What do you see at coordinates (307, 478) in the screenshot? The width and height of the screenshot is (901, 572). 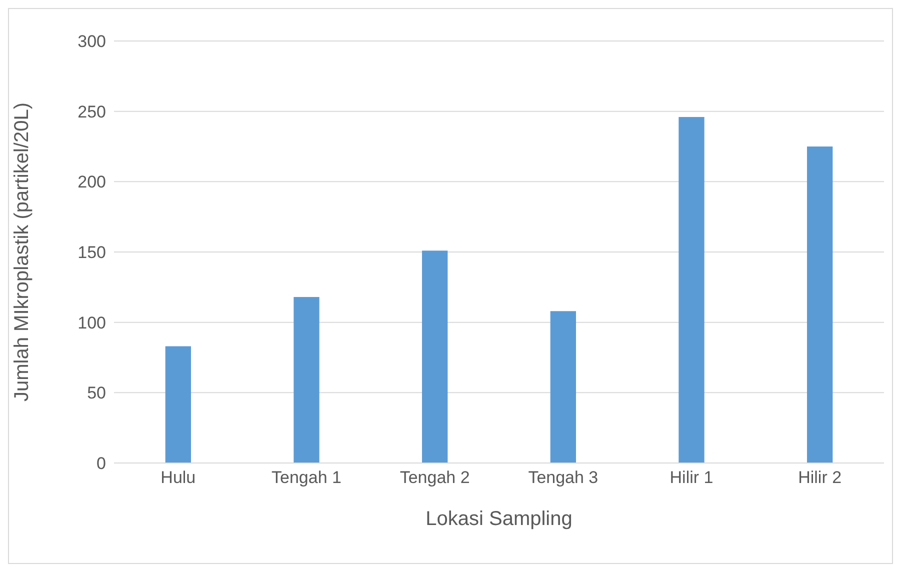 I see `x-tick-label: Tengah 1` at bounding box center [307, 478].